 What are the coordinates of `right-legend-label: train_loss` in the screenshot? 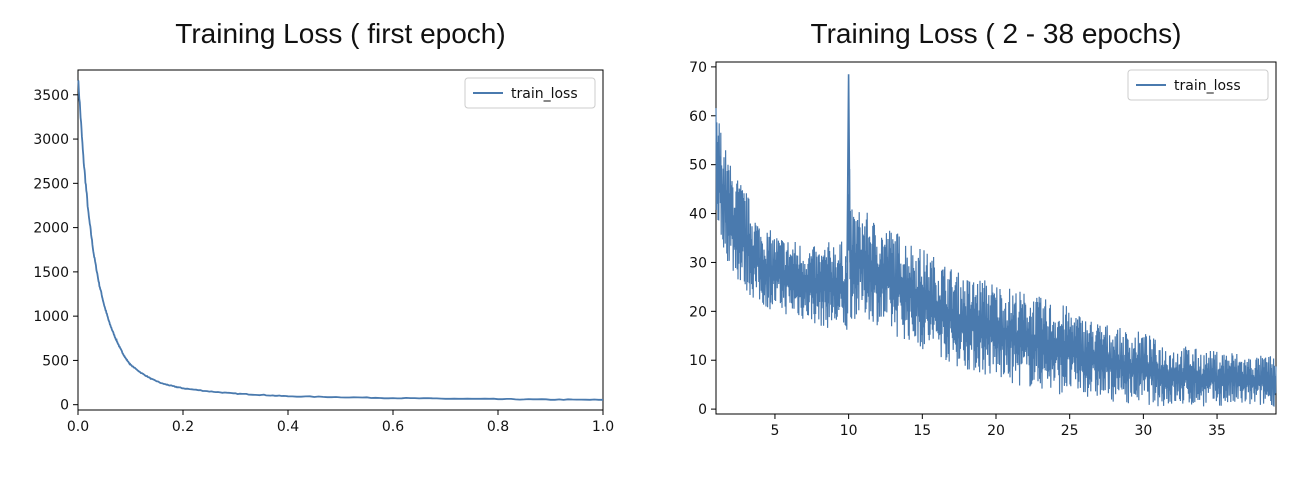 It's located at (1207, 86).